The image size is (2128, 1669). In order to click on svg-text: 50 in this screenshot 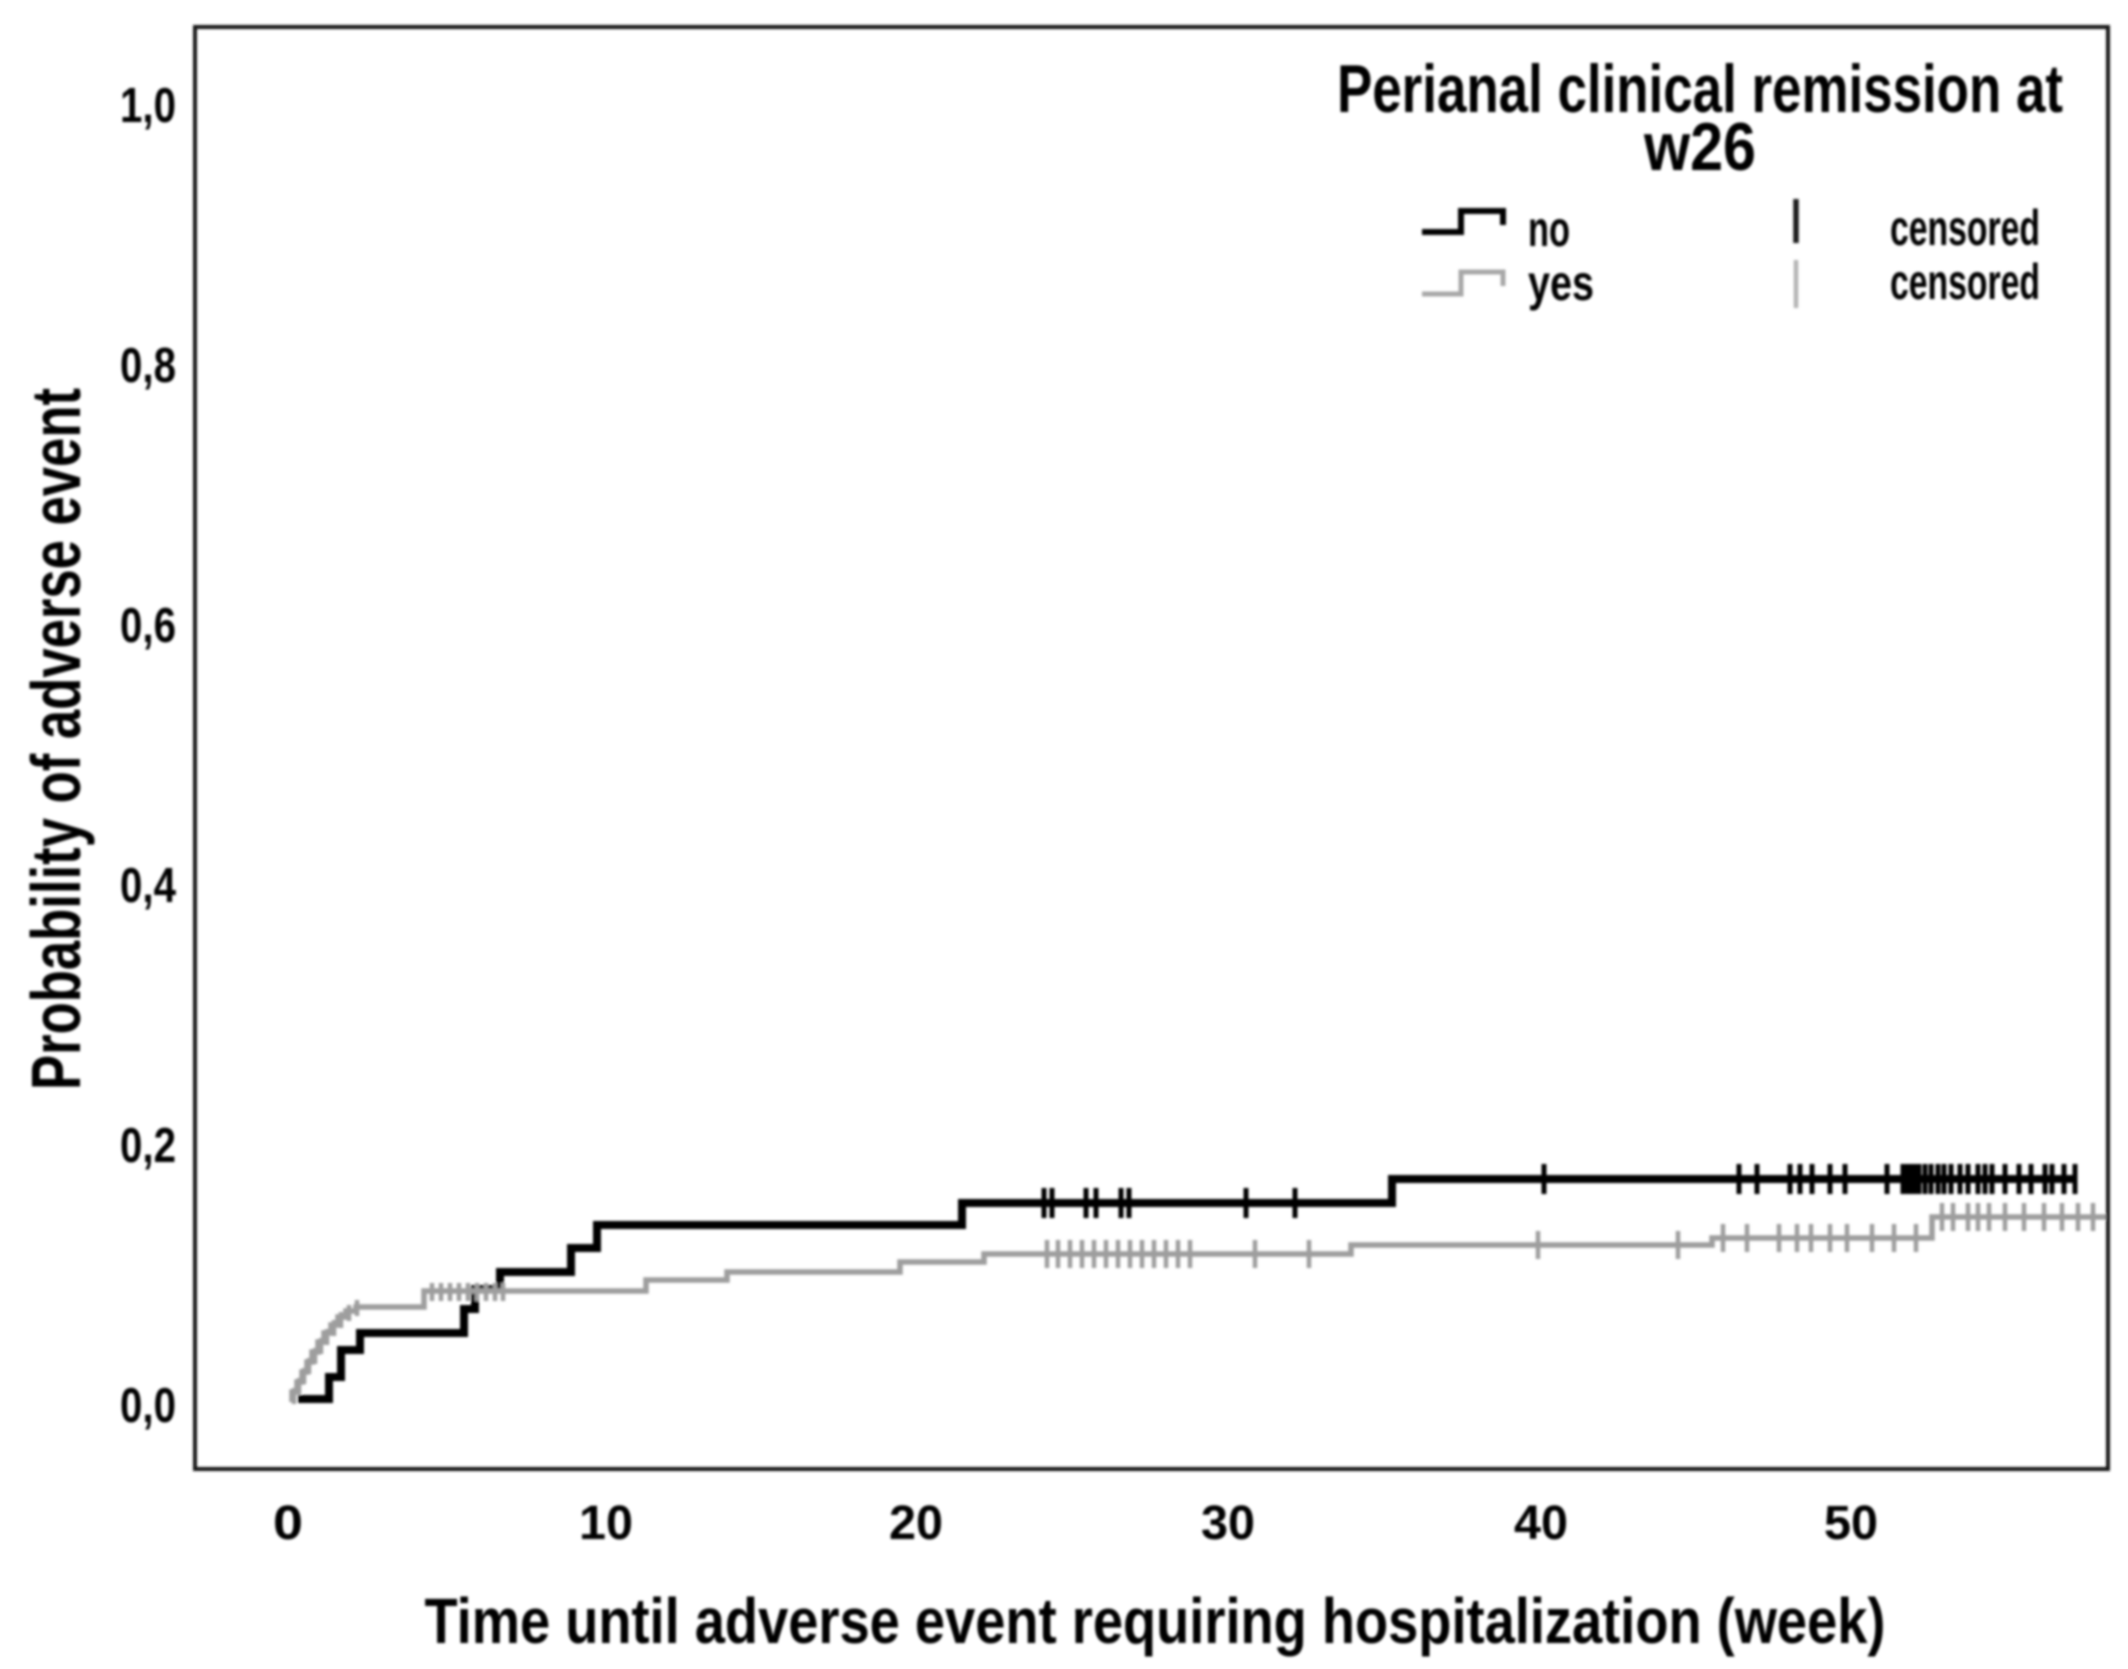, I will do `click(1851, 1523)`.